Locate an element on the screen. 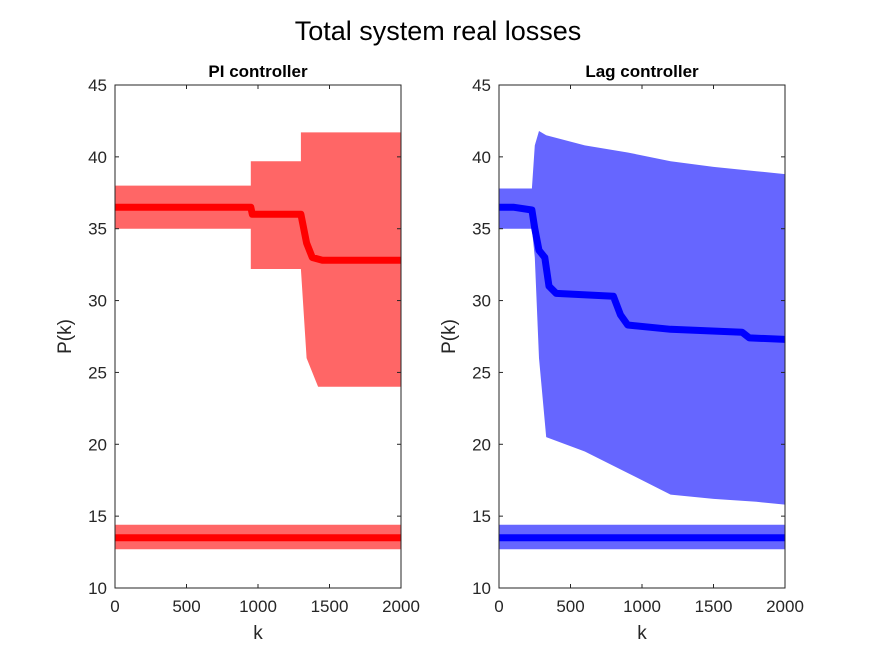  lag-controller-x-axis-label: k is located at coordinates (642, 633).